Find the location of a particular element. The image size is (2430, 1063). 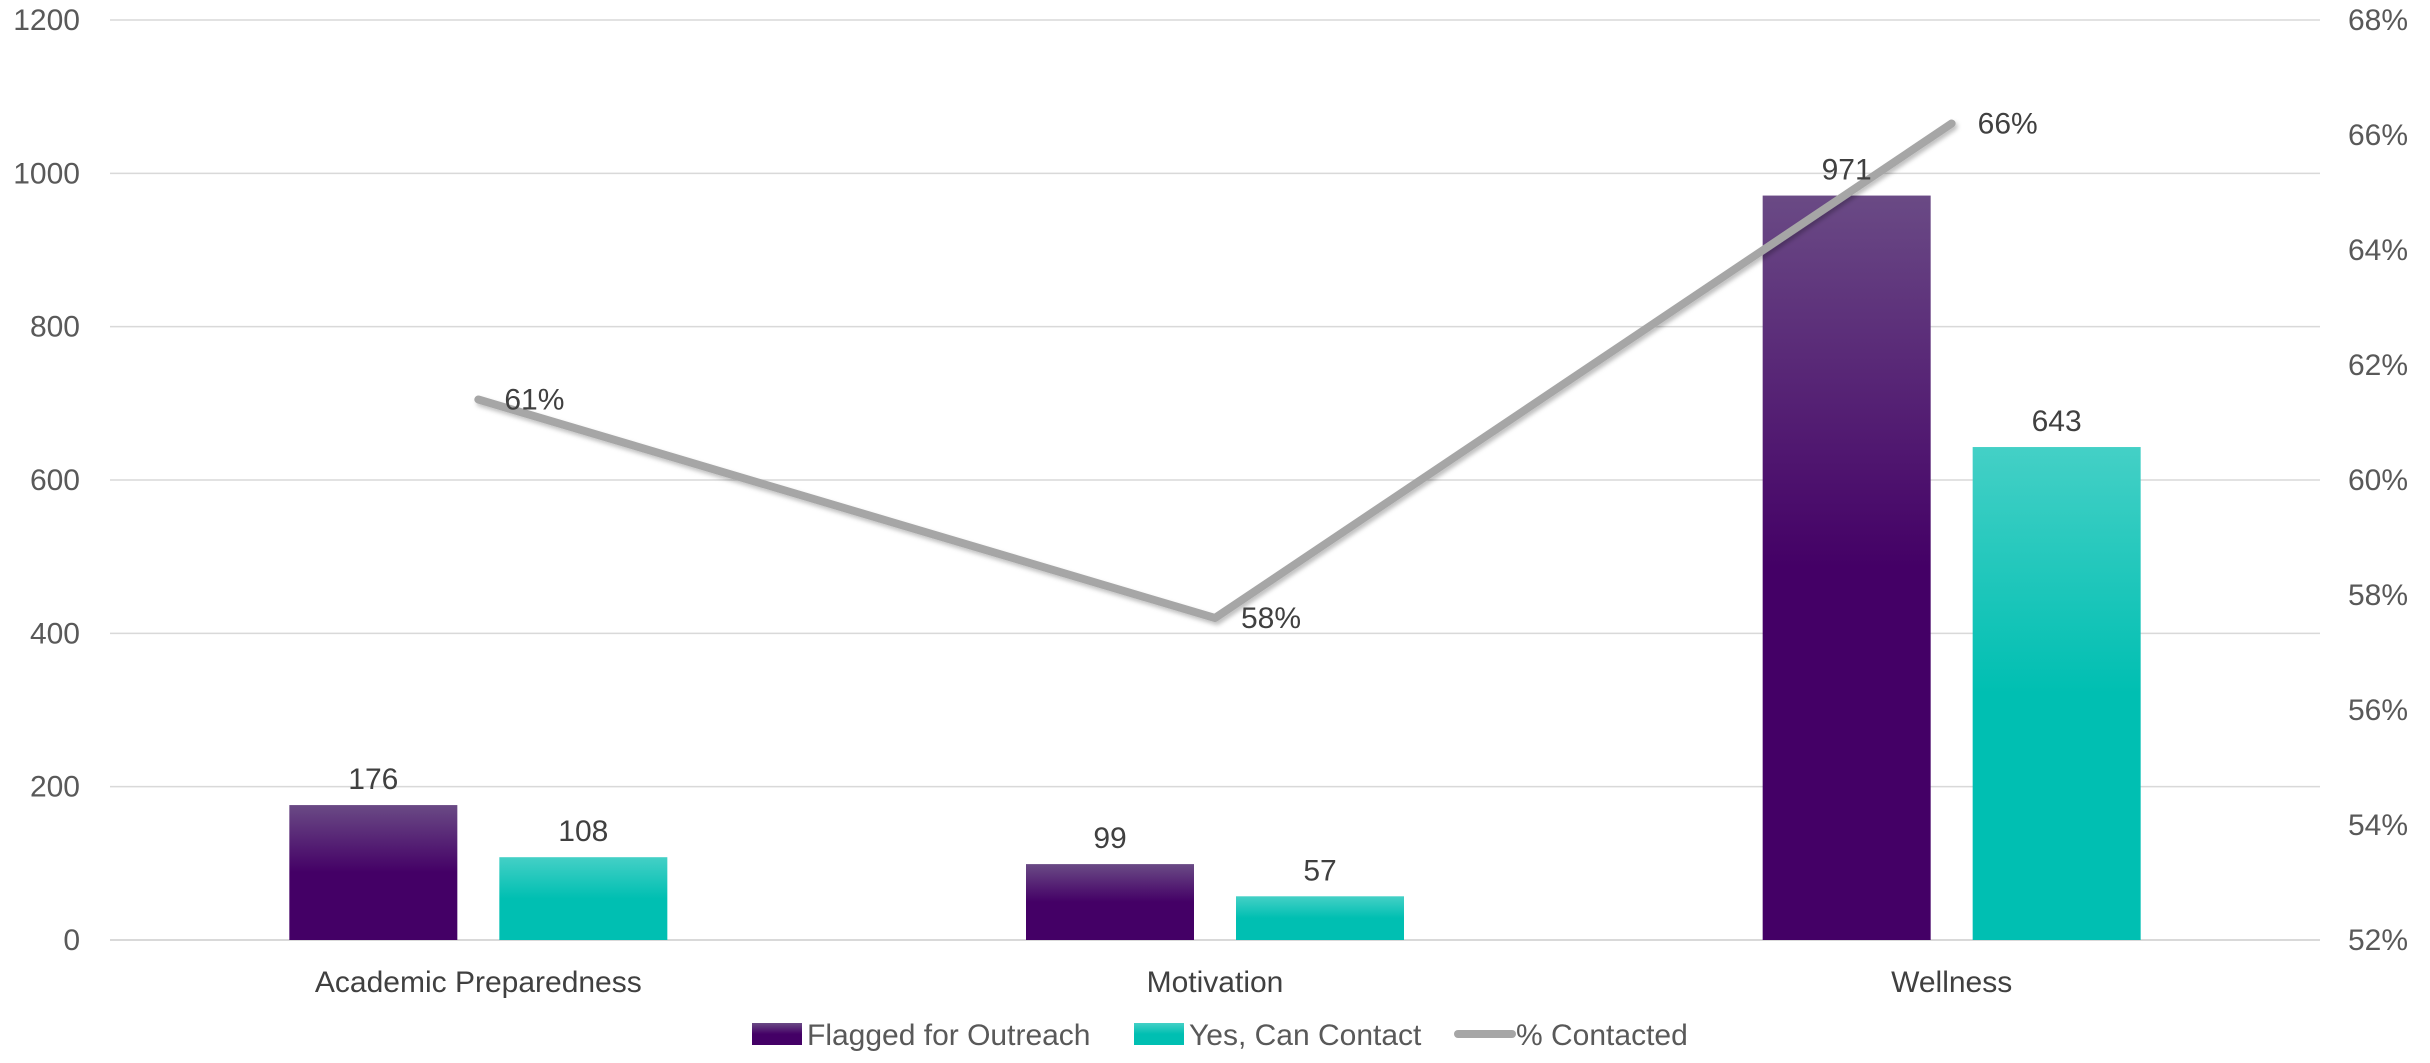

legend-label: Yes, Can Contact is located at coordinates (1305, 1035).